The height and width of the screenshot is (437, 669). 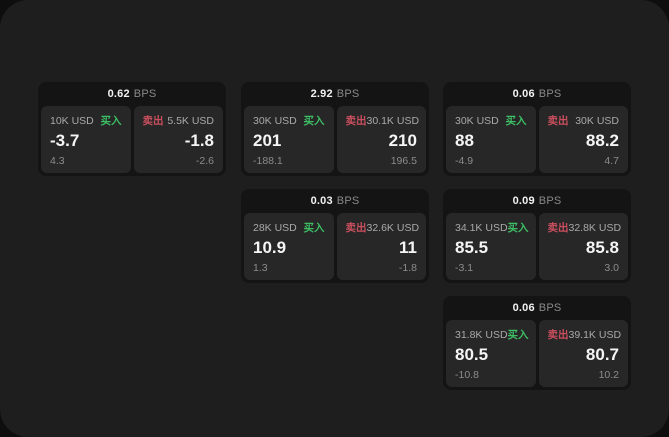 What do you see at coordinates (321, 201) in the screenshot?
I see `bps-value: 0.03` at bounding box center [321, 201].